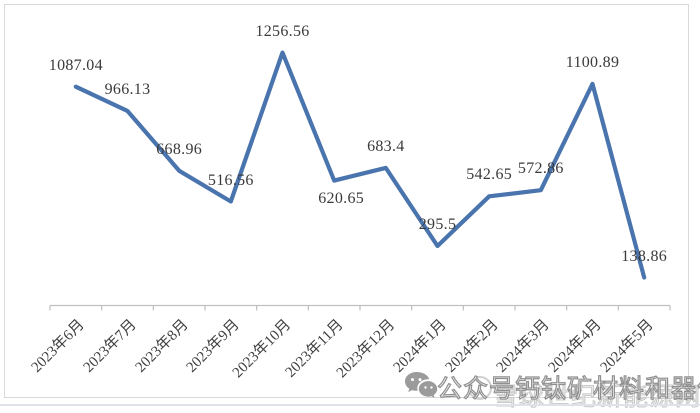  I want to click on data-label: 295.5, so click(437, 225).